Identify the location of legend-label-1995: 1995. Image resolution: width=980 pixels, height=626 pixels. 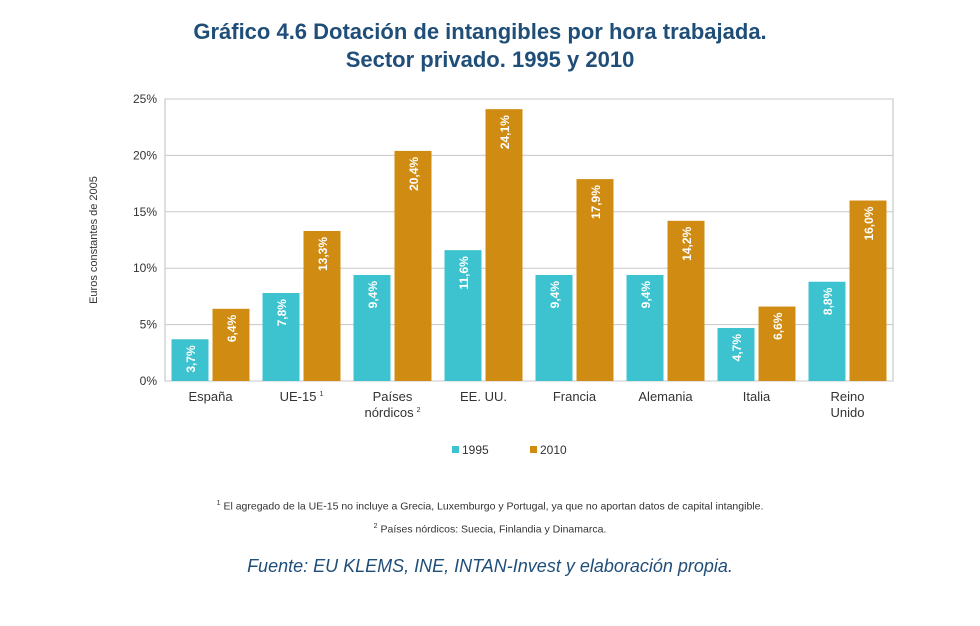
(475, 450).